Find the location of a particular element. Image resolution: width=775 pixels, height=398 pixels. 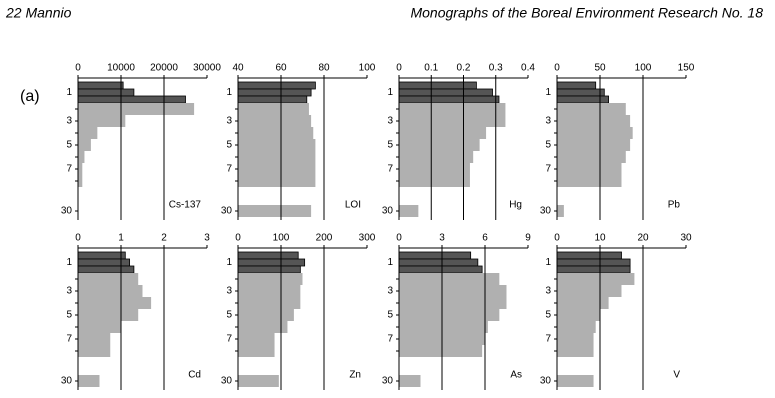

x-tick-label: 10000 is located at coordinates (121, 68).